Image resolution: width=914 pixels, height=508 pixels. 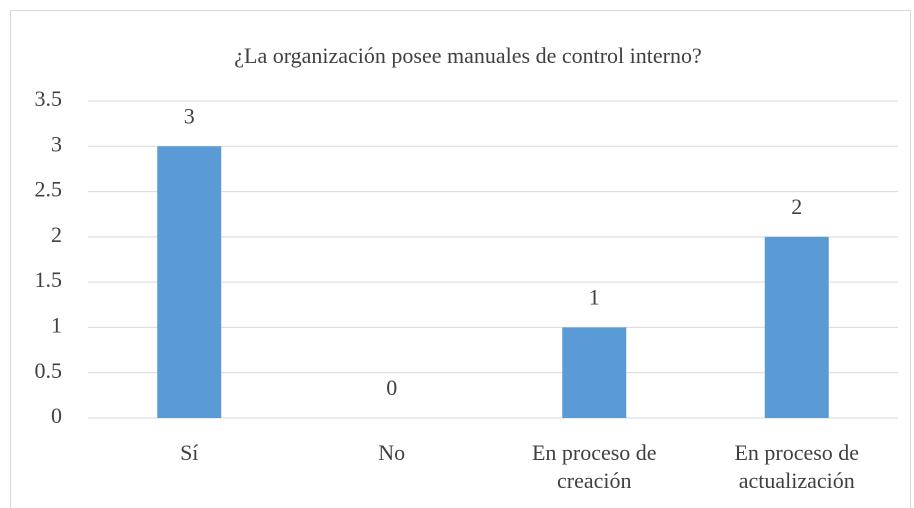 I want to click on y-tick-label: 0, so click(x=56, y=415).